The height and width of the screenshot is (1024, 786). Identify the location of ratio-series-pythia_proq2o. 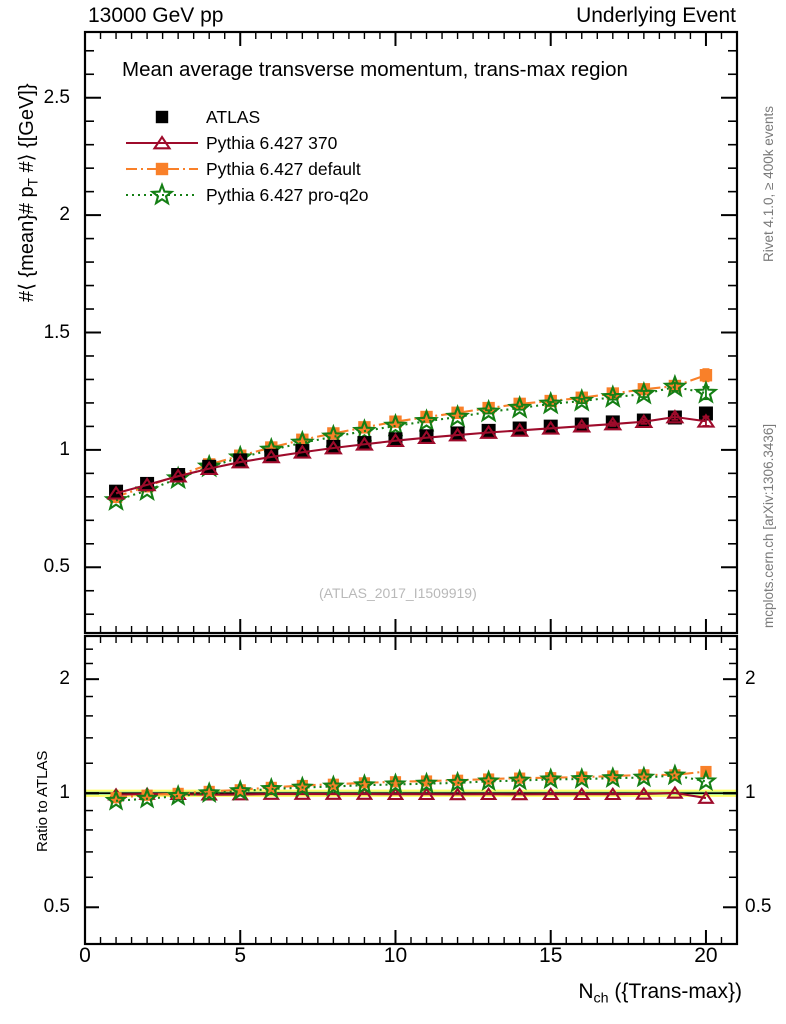
(411, 787).